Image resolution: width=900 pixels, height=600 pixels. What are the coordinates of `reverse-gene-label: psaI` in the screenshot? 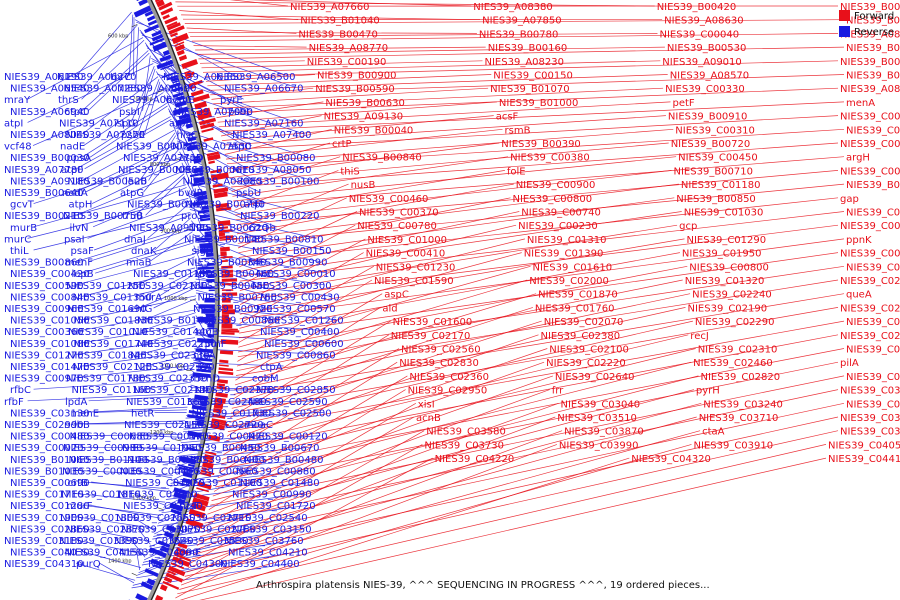 It's located at (74, 239).